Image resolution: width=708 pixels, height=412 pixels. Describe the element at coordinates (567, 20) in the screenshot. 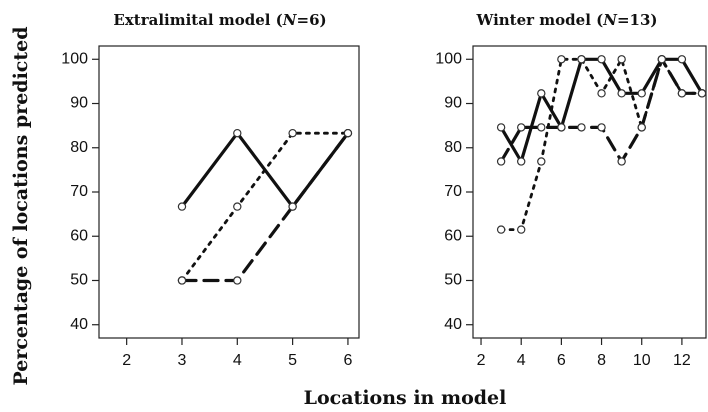

I see `panel-title: Winter model (N=13)` at that location.